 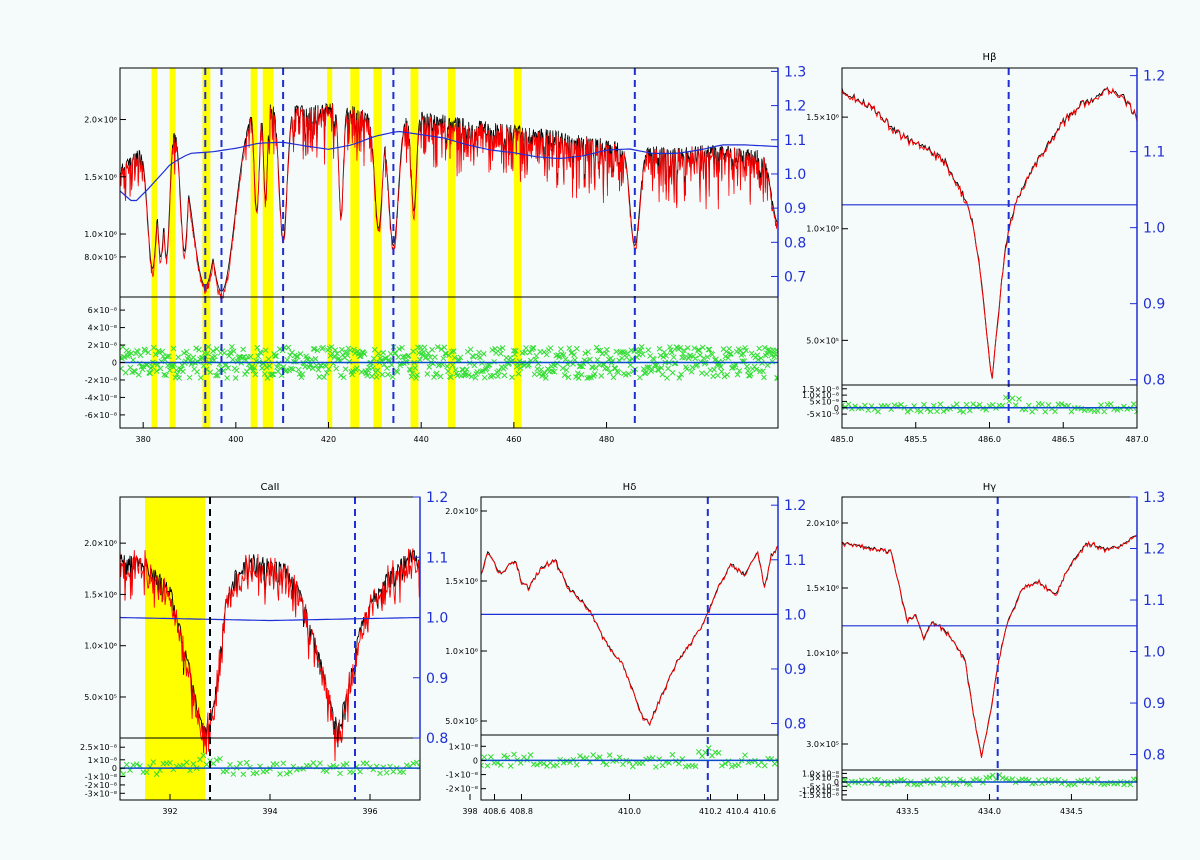 I want to click on x-tick-label: 410.6, so click(x=764, y=811).